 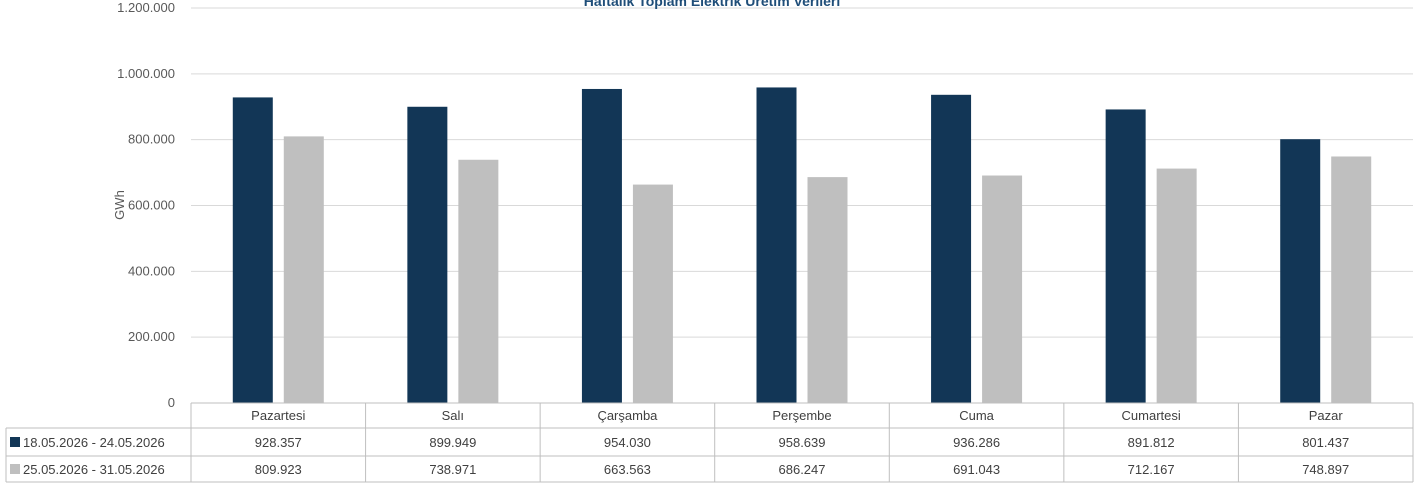 I want to click on category-label: Cuma, so click(x=976, y=415).